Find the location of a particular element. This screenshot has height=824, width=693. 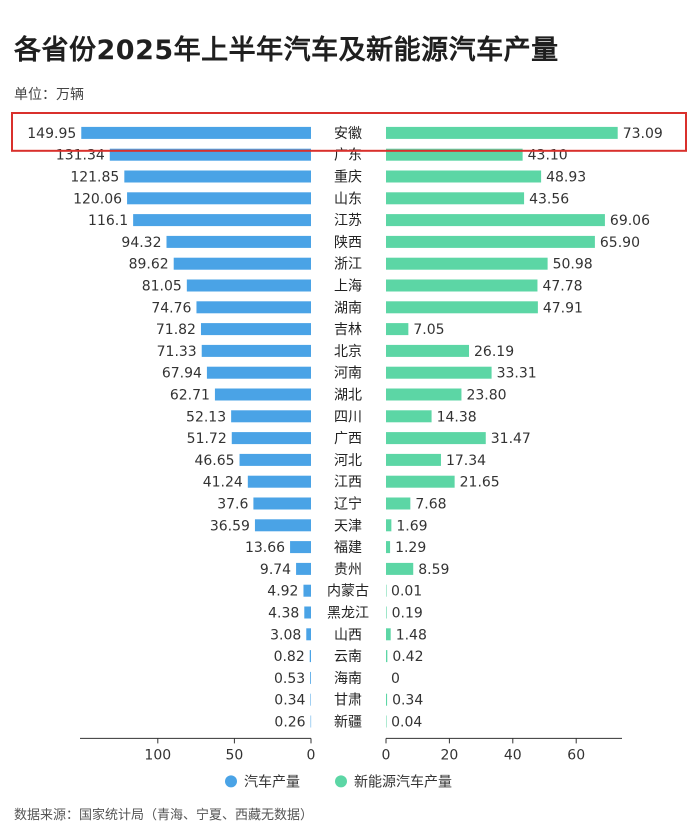

province-label-4: 江苏 is located at coordinates (348, 221).